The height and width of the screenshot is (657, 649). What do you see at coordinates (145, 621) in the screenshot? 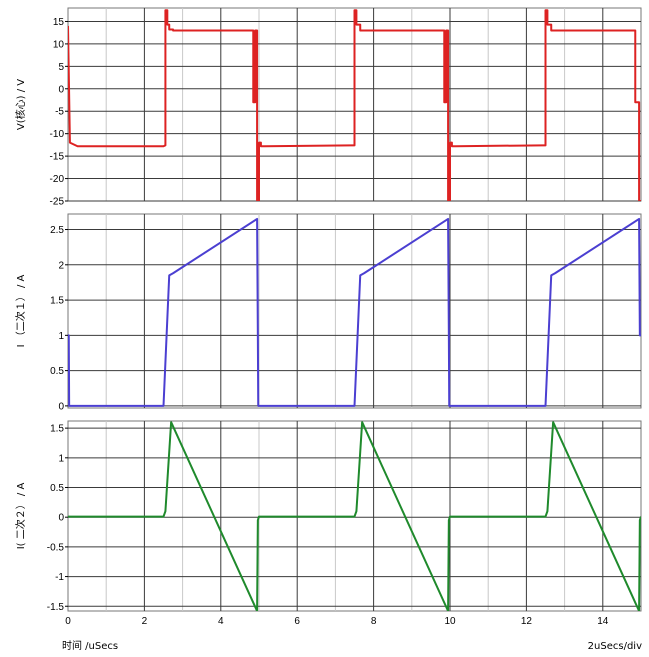
I see `x-tick-label: 2` at bounding box center [145, 621].